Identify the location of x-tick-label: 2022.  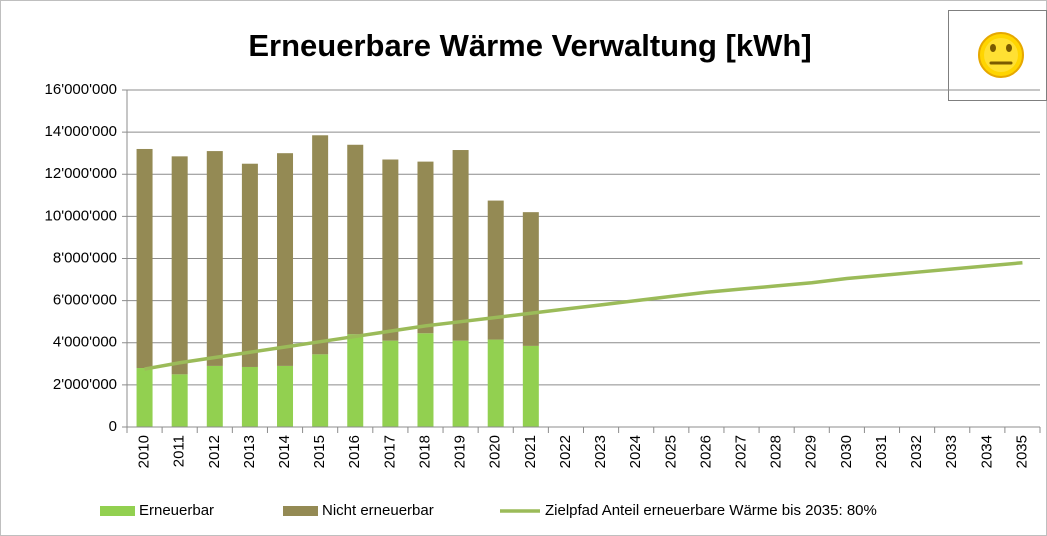
(565, 451).